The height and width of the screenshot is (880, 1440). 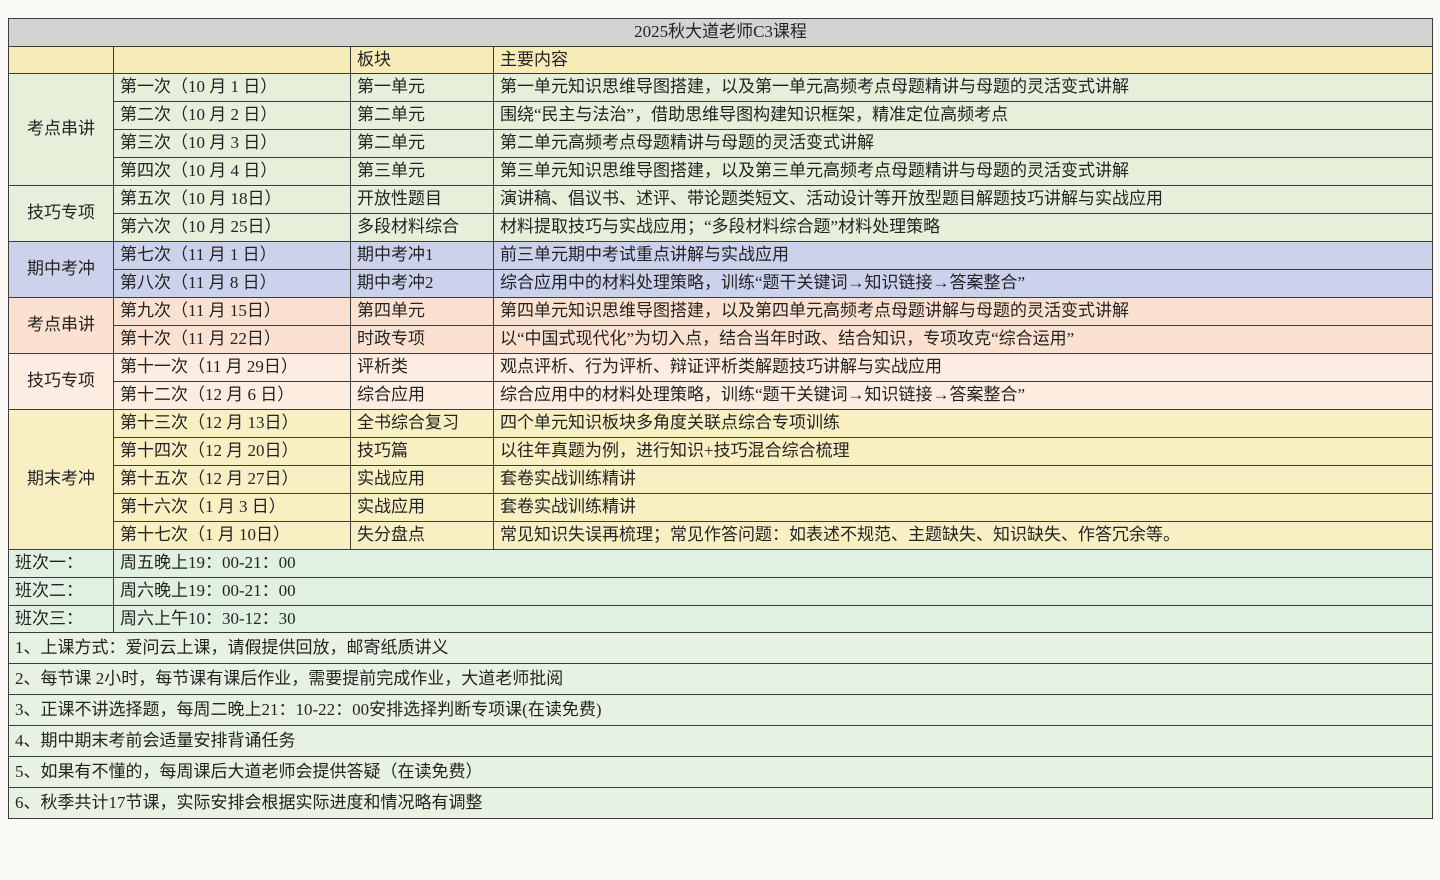 What do you see at coordinates (963, 60) in the screenshot?
I see `header-cell-content: 主要内容` at bounding box center [963, 60].